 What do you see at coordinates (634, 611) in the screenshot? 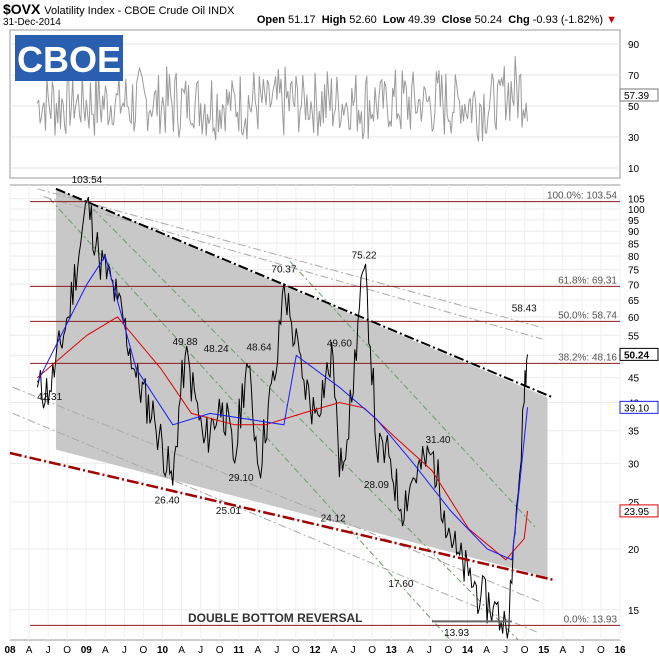
I see `y-tick-label: 15` at bounding box center [634, 611].